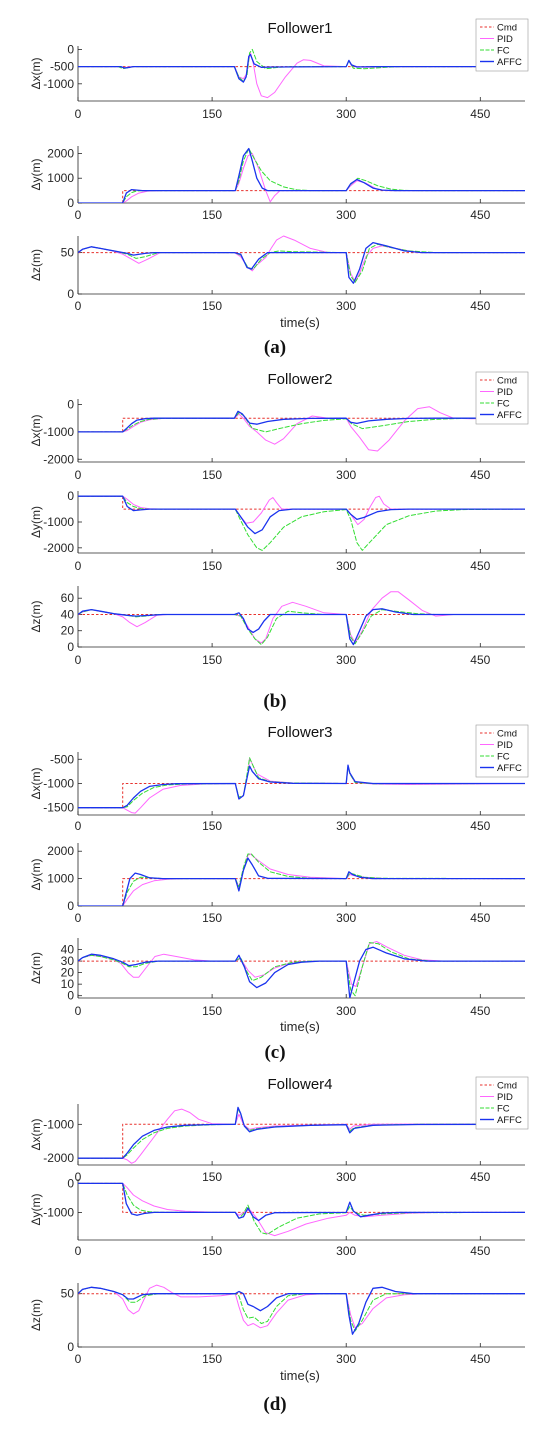 Image resolution: width=550 pixels, height=1435 pixels. Describe the element at coordinates (60, 178) in the screenshot. I see `y-tick-label: 1000` at that location.